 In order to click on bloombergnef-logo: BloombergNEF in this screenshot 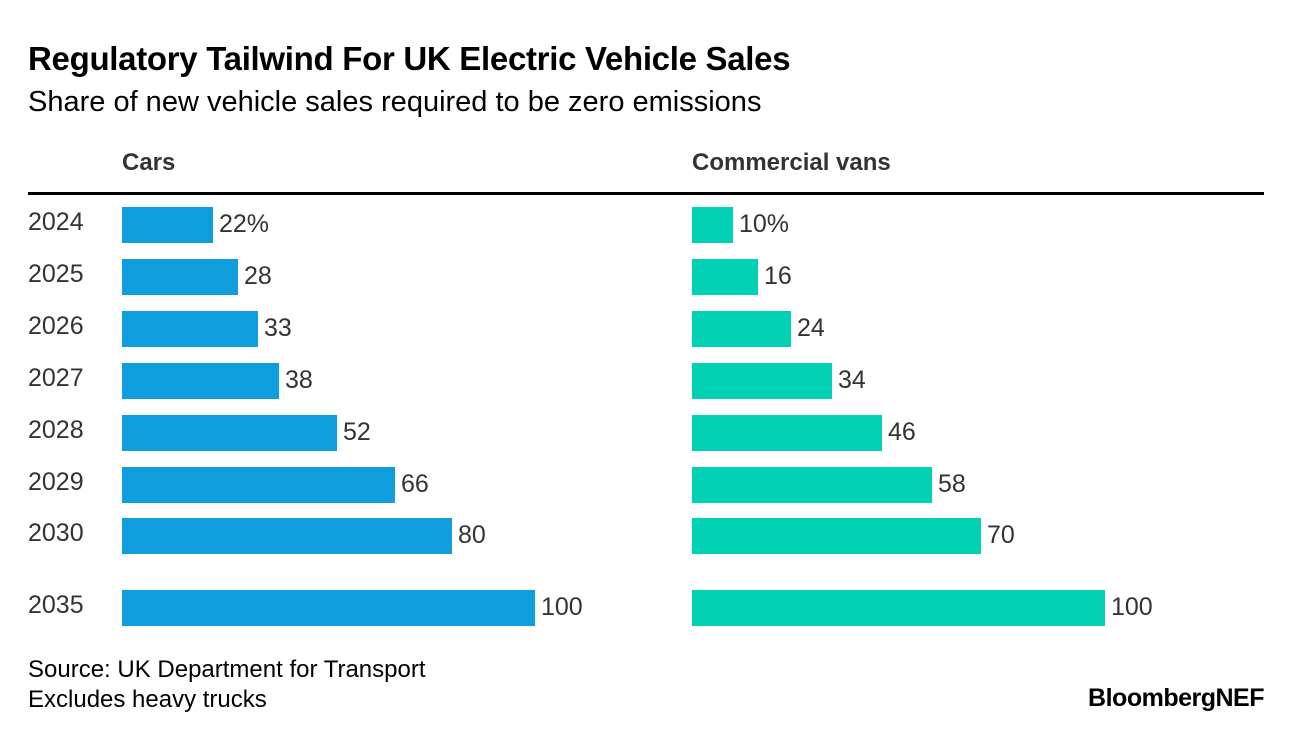, I will do `click(1176, 698)`.